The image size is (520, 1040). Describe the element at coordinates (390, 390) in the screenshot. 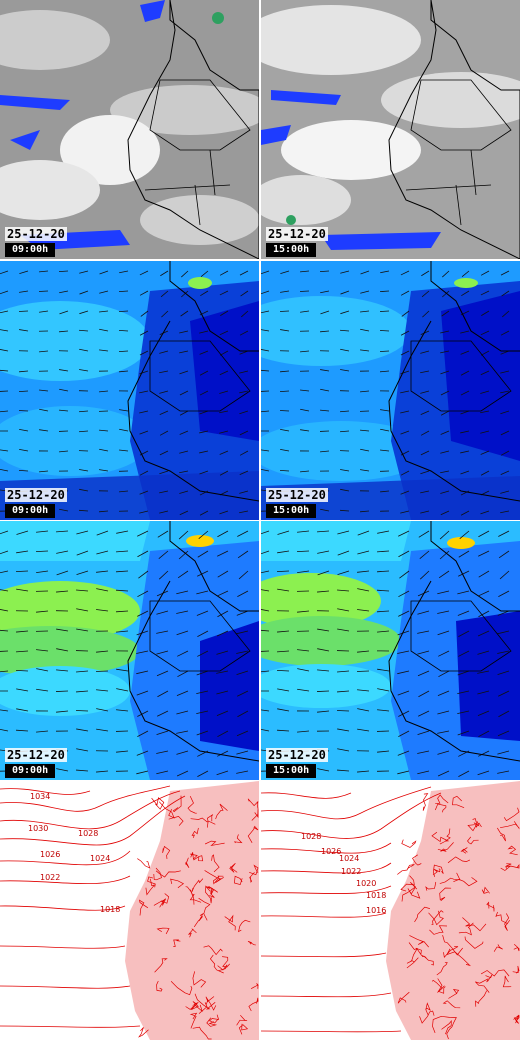

I see `wind-panel-1500: 25-12-20 15:00h` at that location.